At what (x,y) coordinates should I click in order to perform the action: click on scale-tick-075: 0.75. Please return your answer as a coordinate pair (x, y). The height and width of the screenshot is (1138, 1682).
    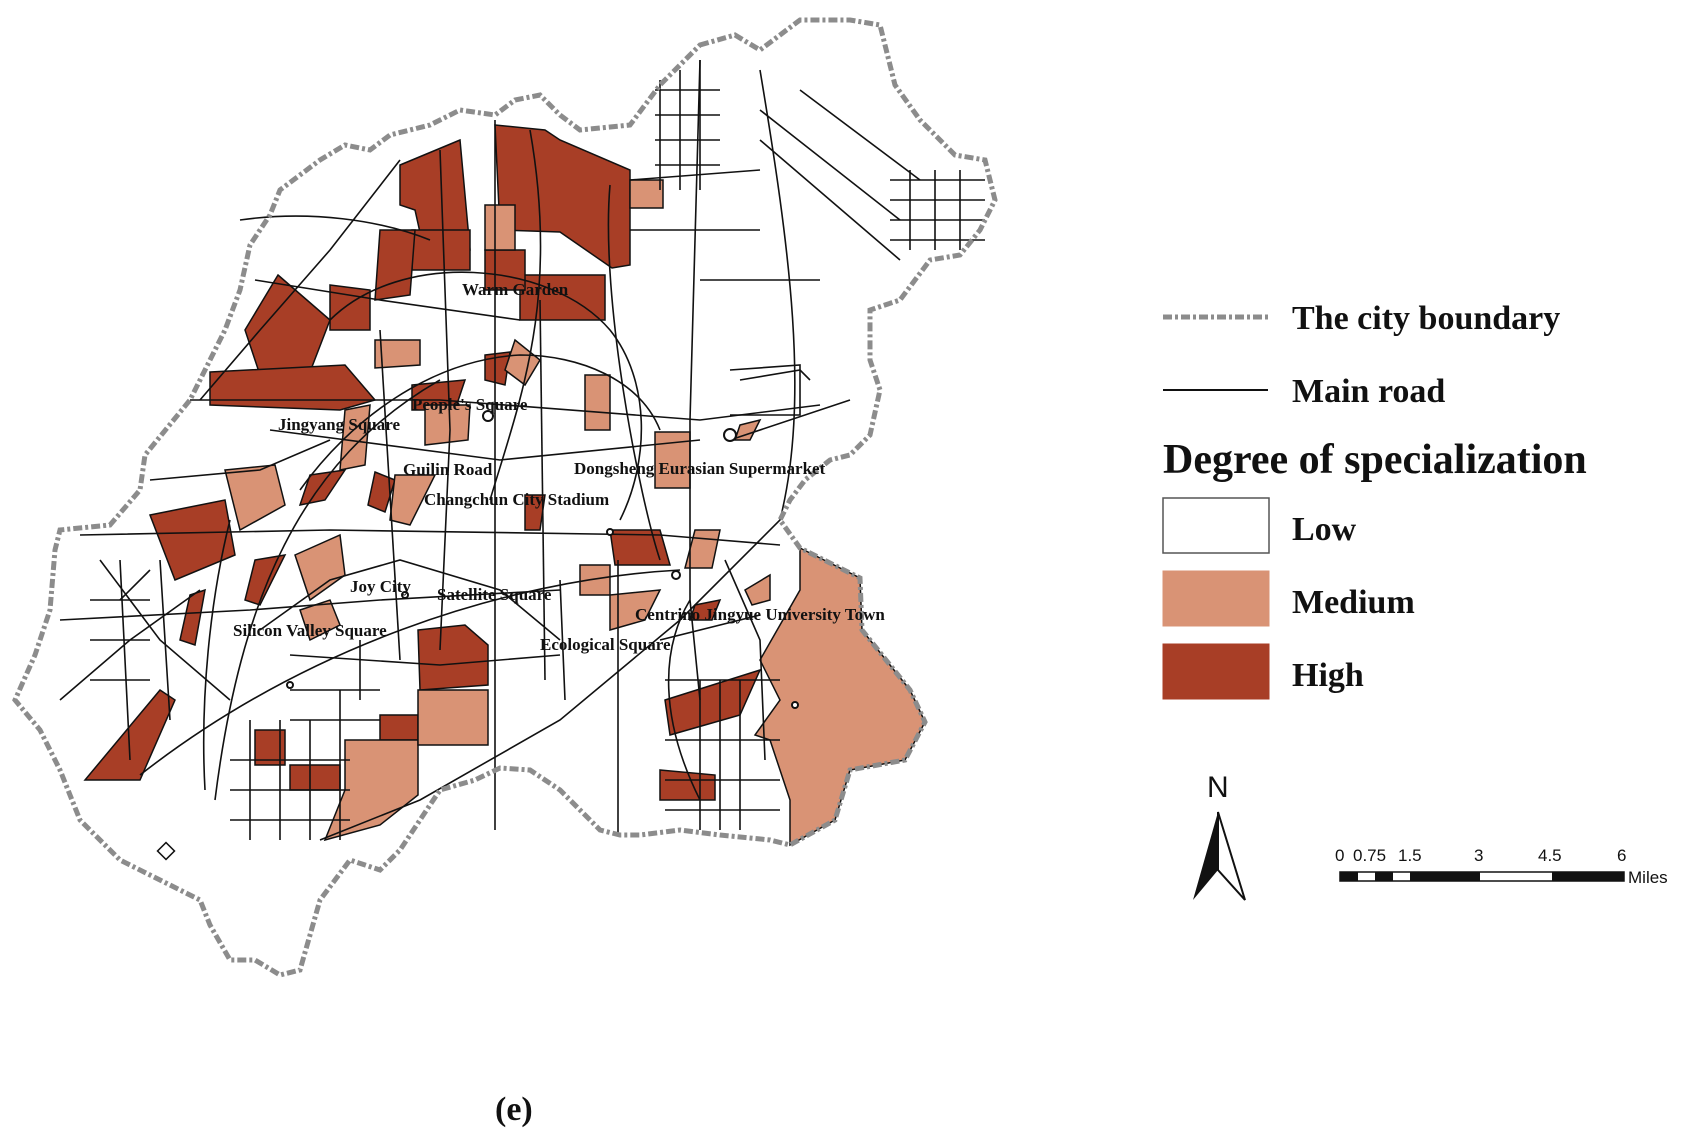
    Looking at the image, I should click on (1369, 855).